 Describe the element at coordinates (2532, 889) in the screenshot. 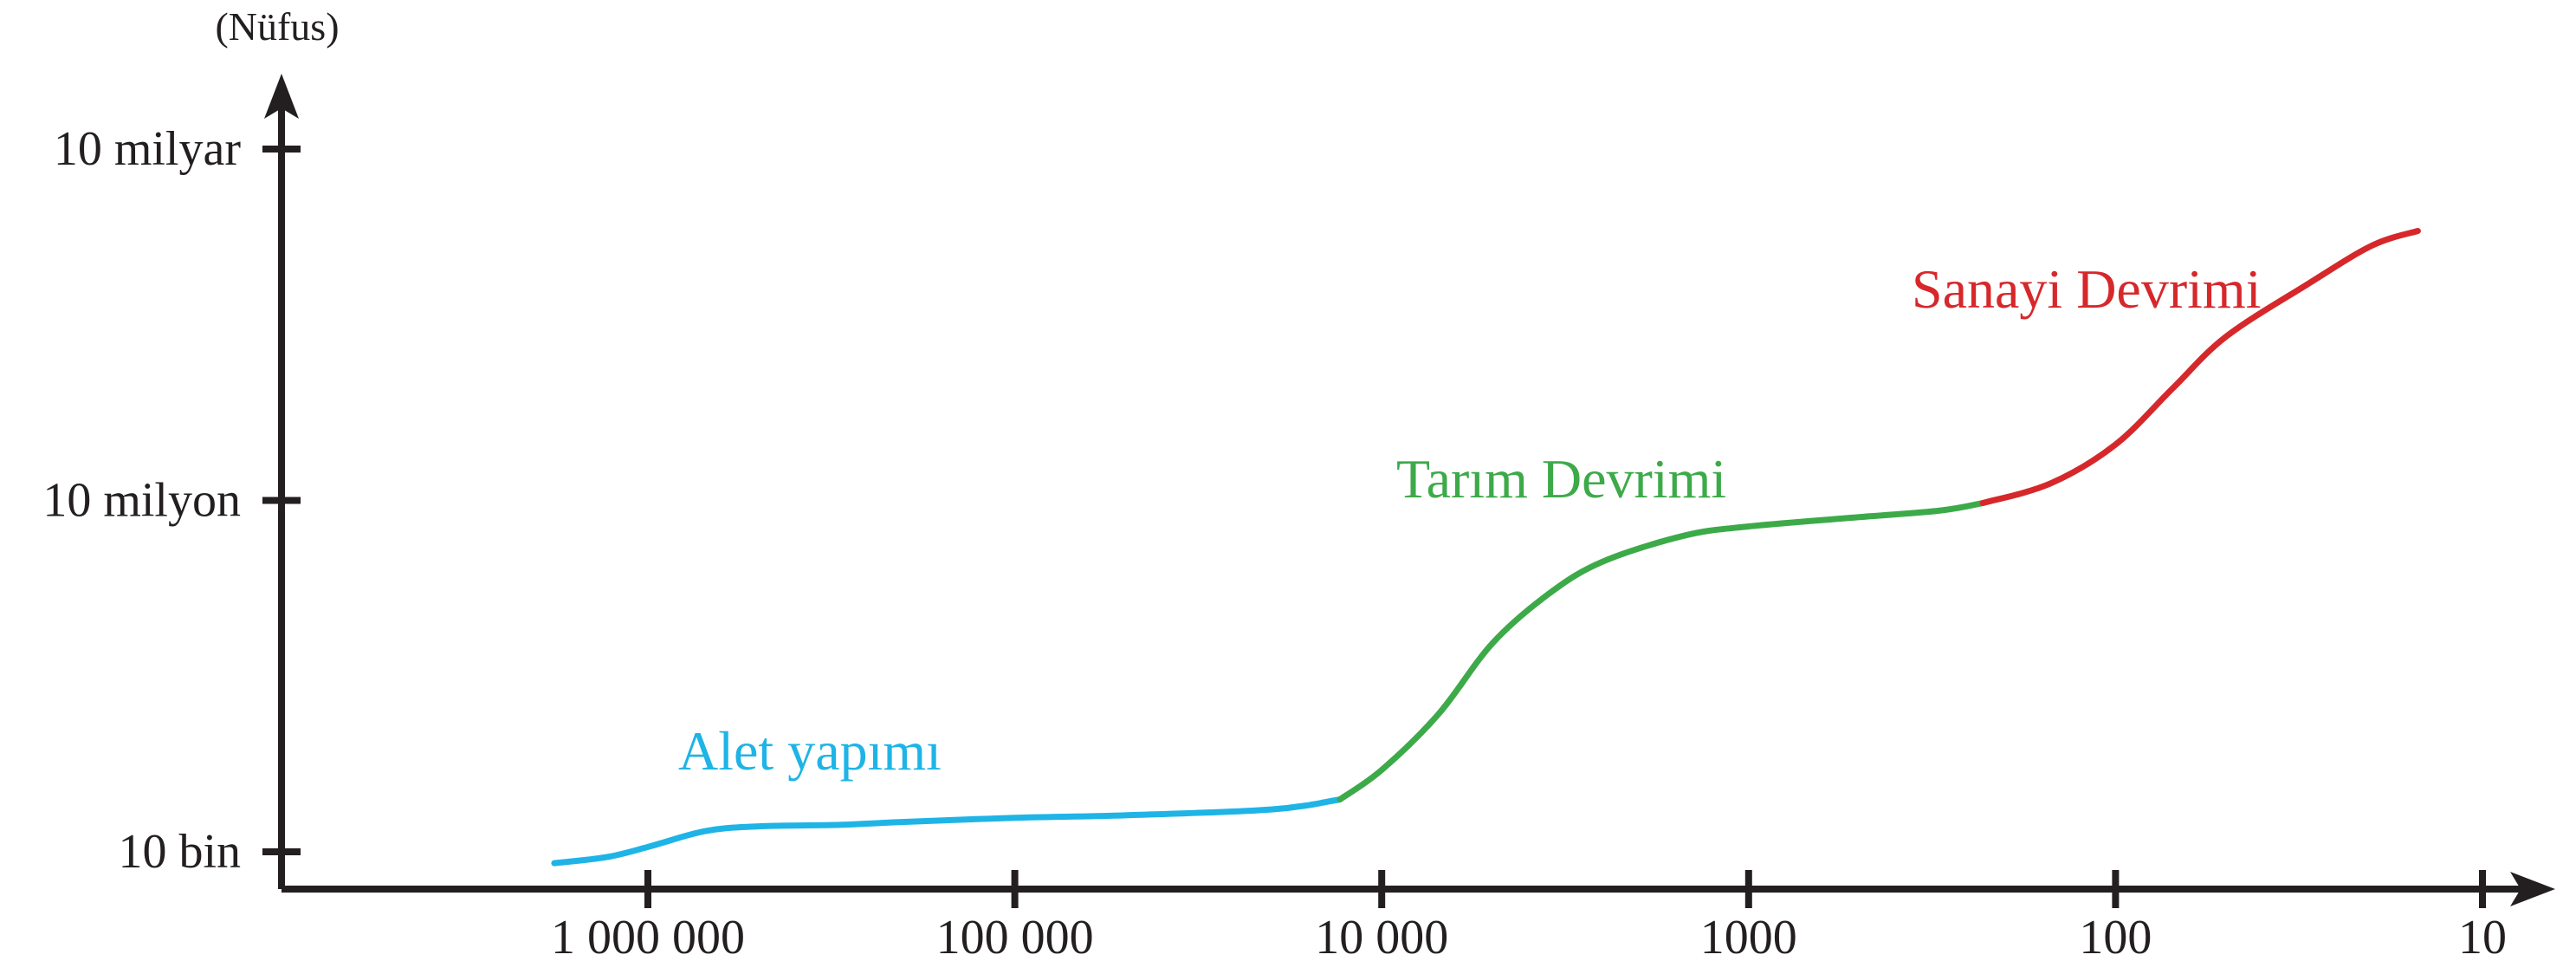

I see `x-axis-arrow-icon` at that location.